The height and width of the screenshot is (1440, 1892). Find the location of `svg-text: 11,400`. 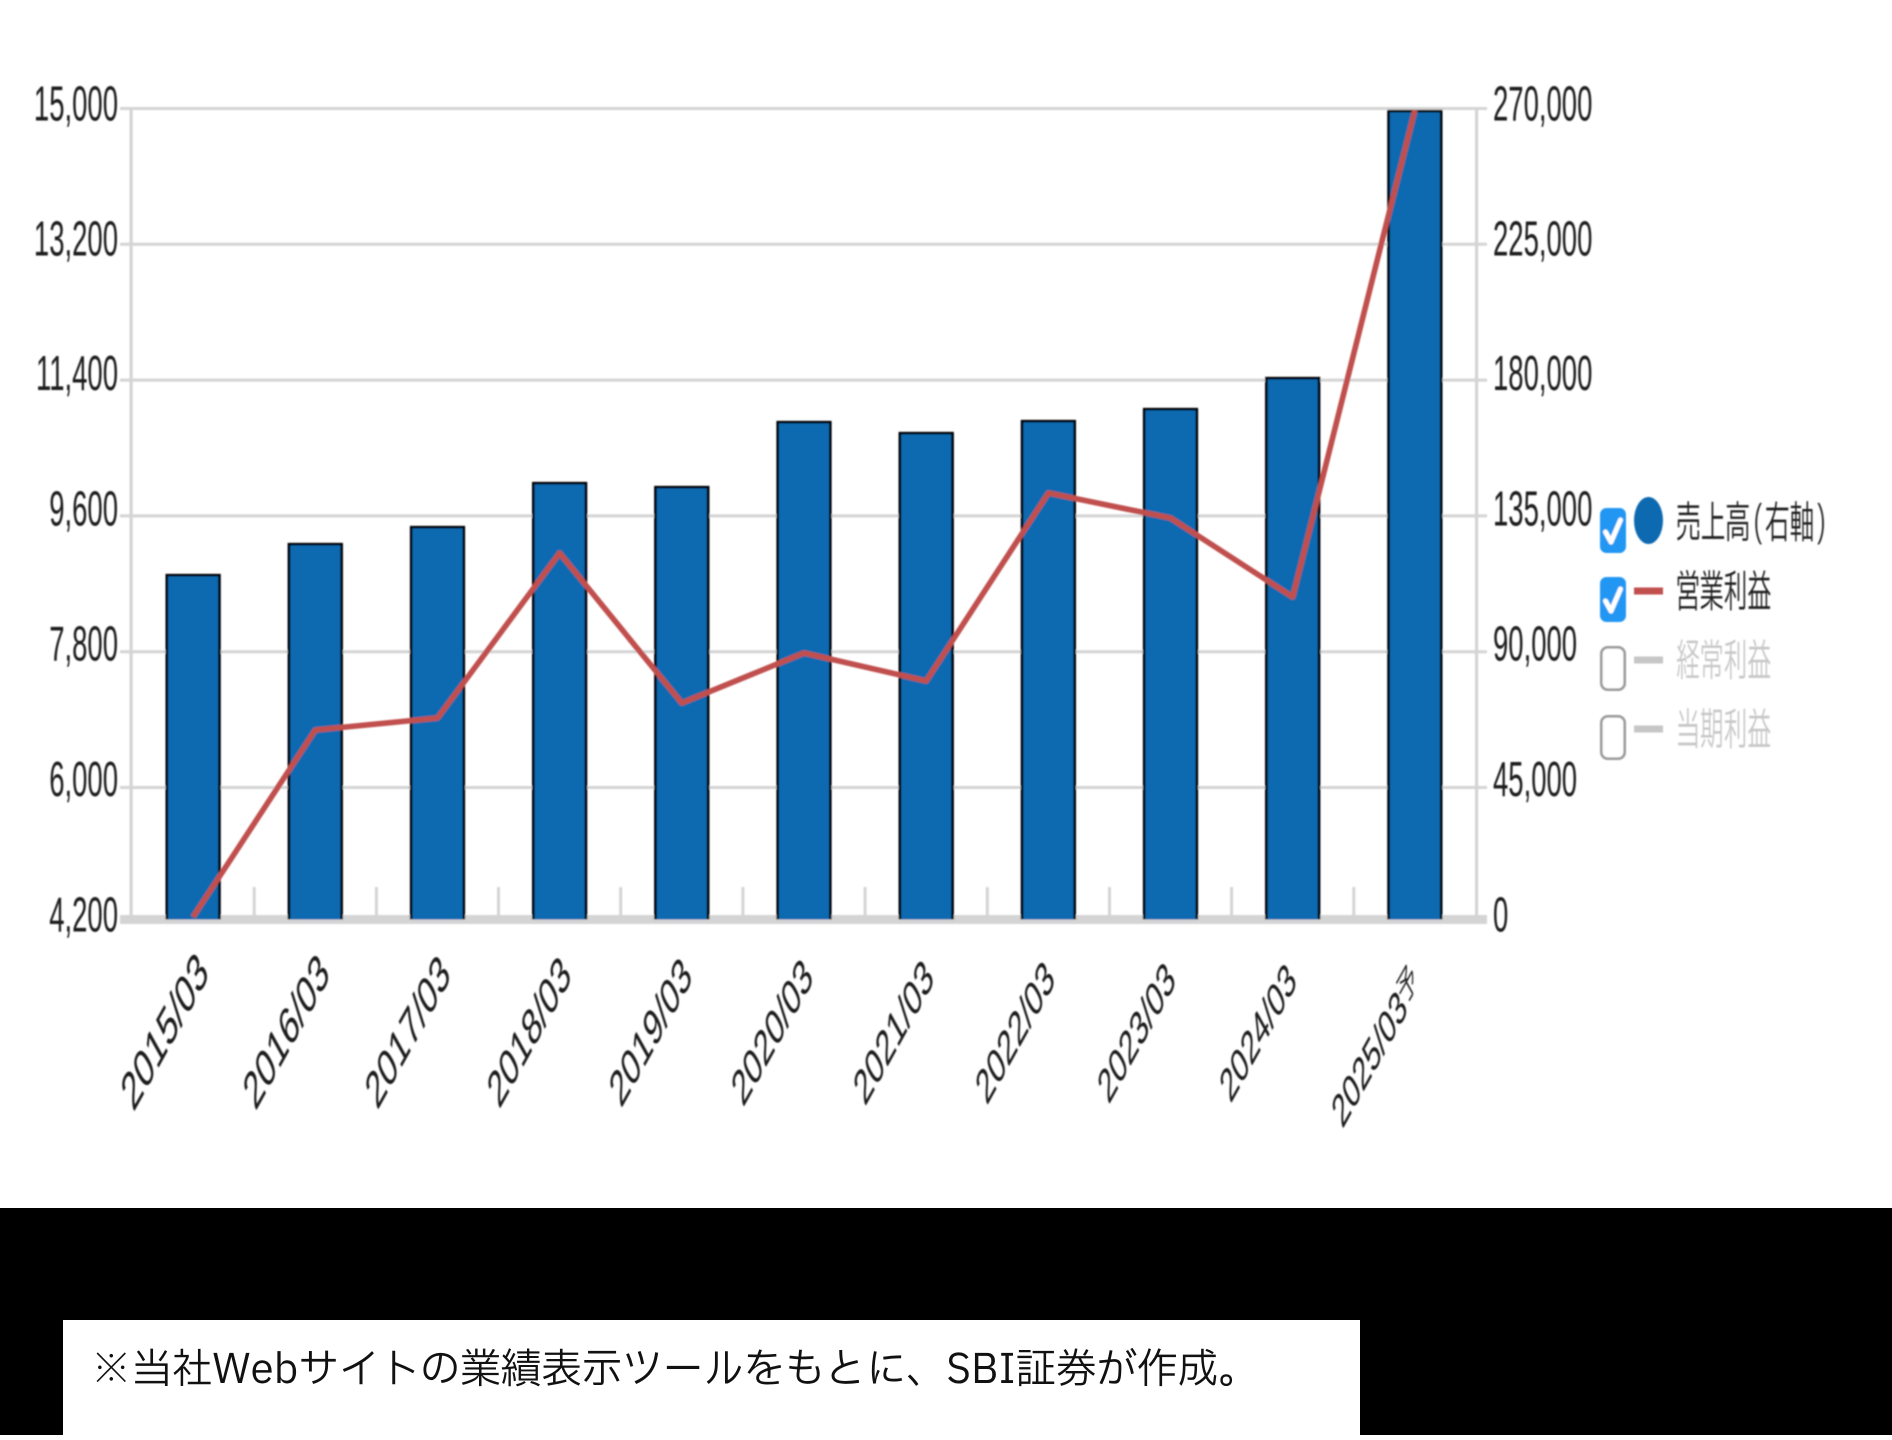

svg-text: 11,400 is located at coordinates (77, 374).